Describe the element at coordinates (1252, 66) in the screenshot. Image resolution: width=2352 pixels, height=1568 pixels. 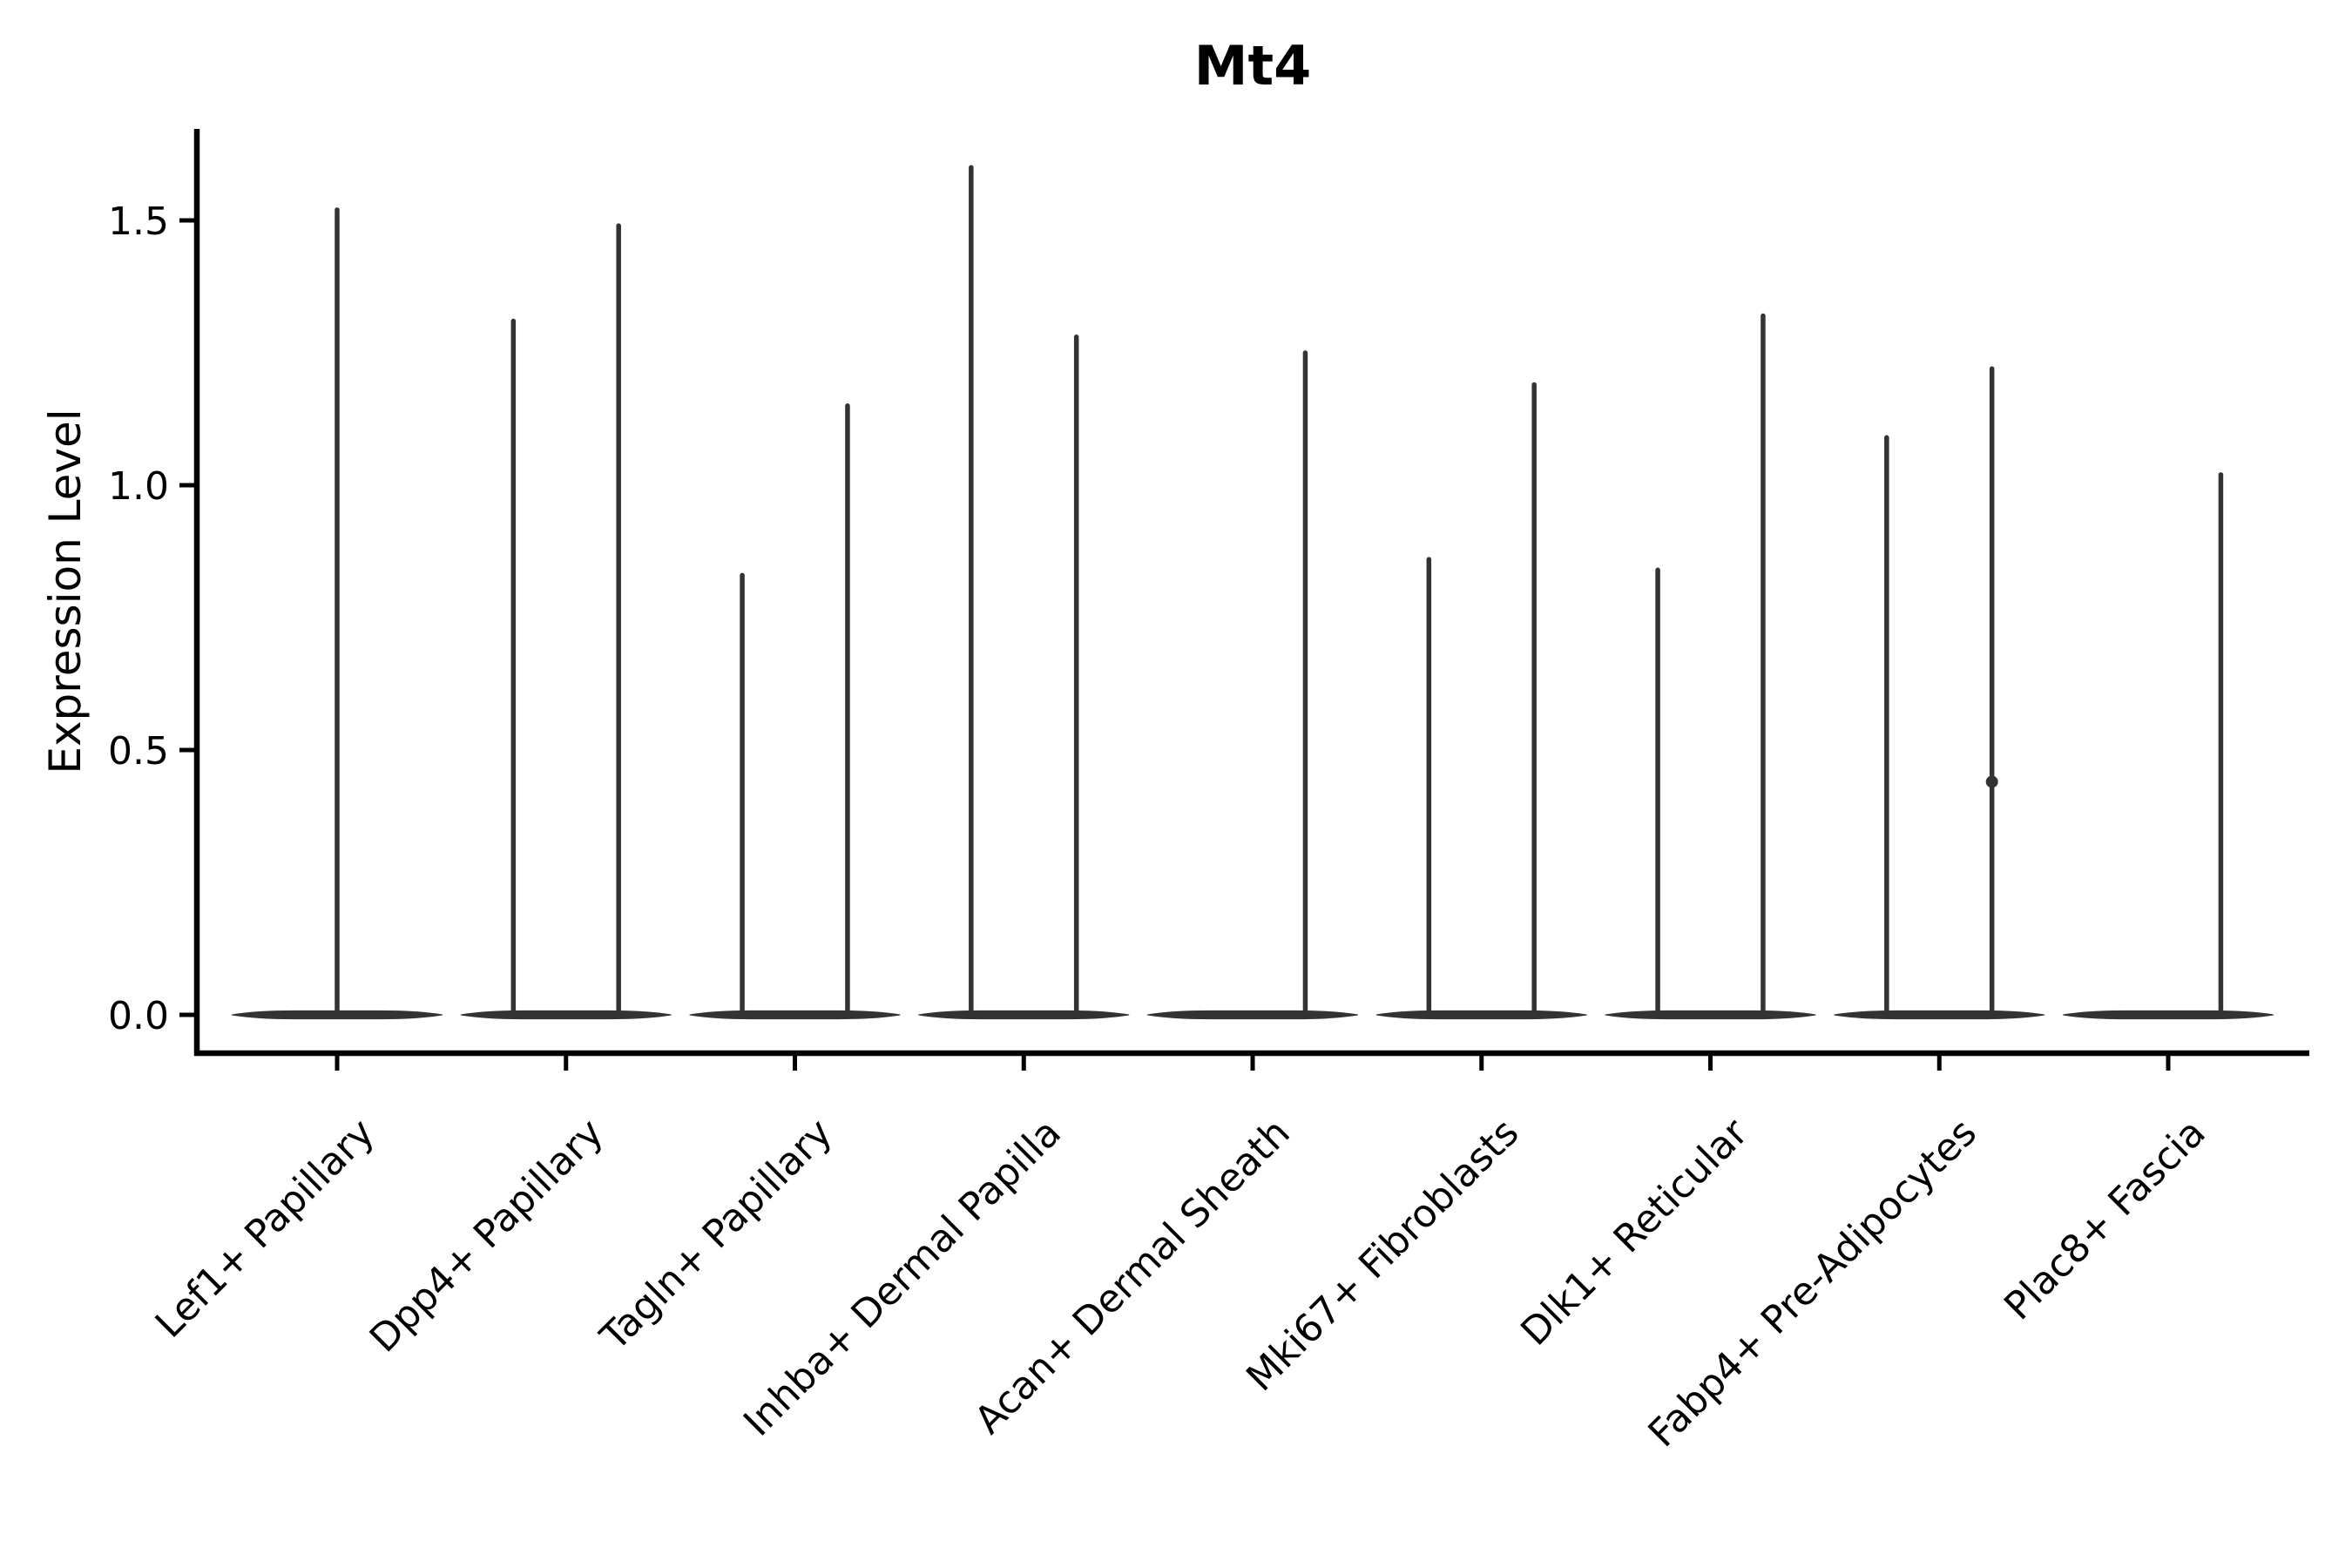
I see `chart-title: Mt4` at that location.